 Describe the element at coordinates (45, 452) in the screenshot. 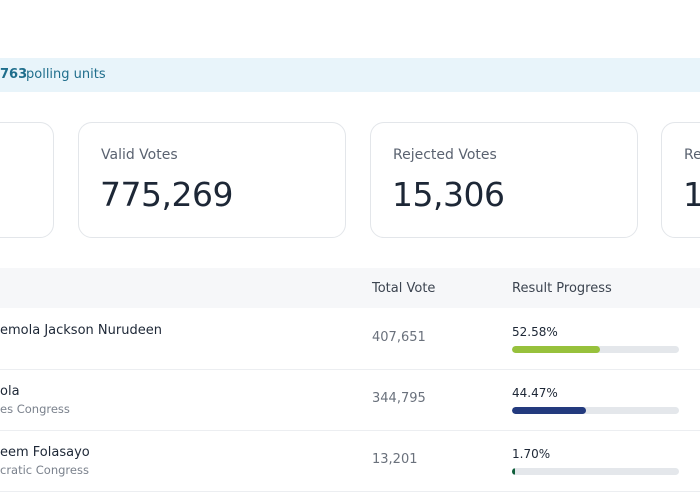

I see `candidate-name: eem Folasayo` at that location.